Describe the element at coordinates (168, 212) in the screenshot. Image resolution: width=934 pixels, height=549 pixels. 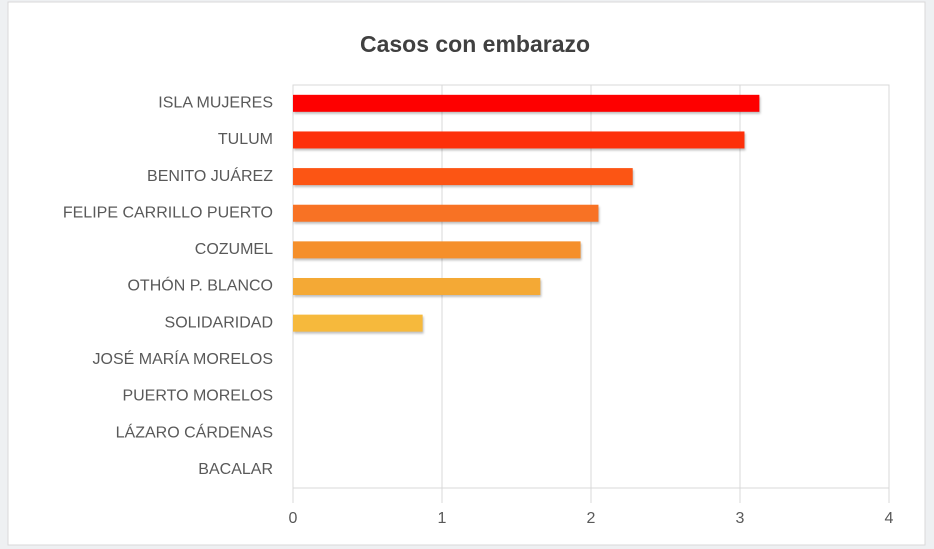
I see `y-tick-label: FELIPE CARRILLO PUERTO` at that location.